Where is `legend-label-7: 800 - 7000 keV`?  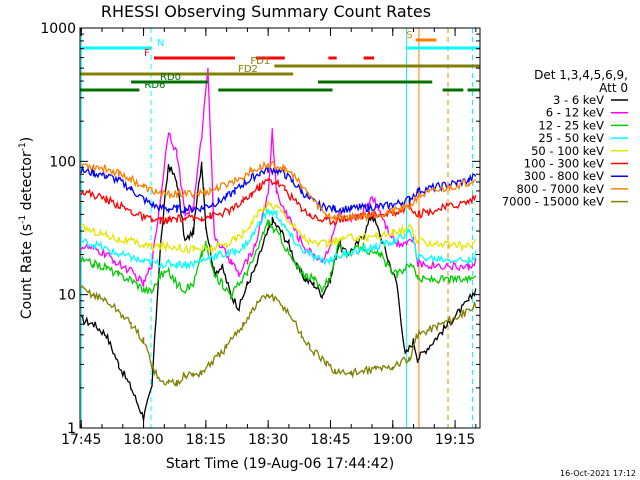 legend-label-7: 800 - 7000 keV is located at coordinates (560, 189).